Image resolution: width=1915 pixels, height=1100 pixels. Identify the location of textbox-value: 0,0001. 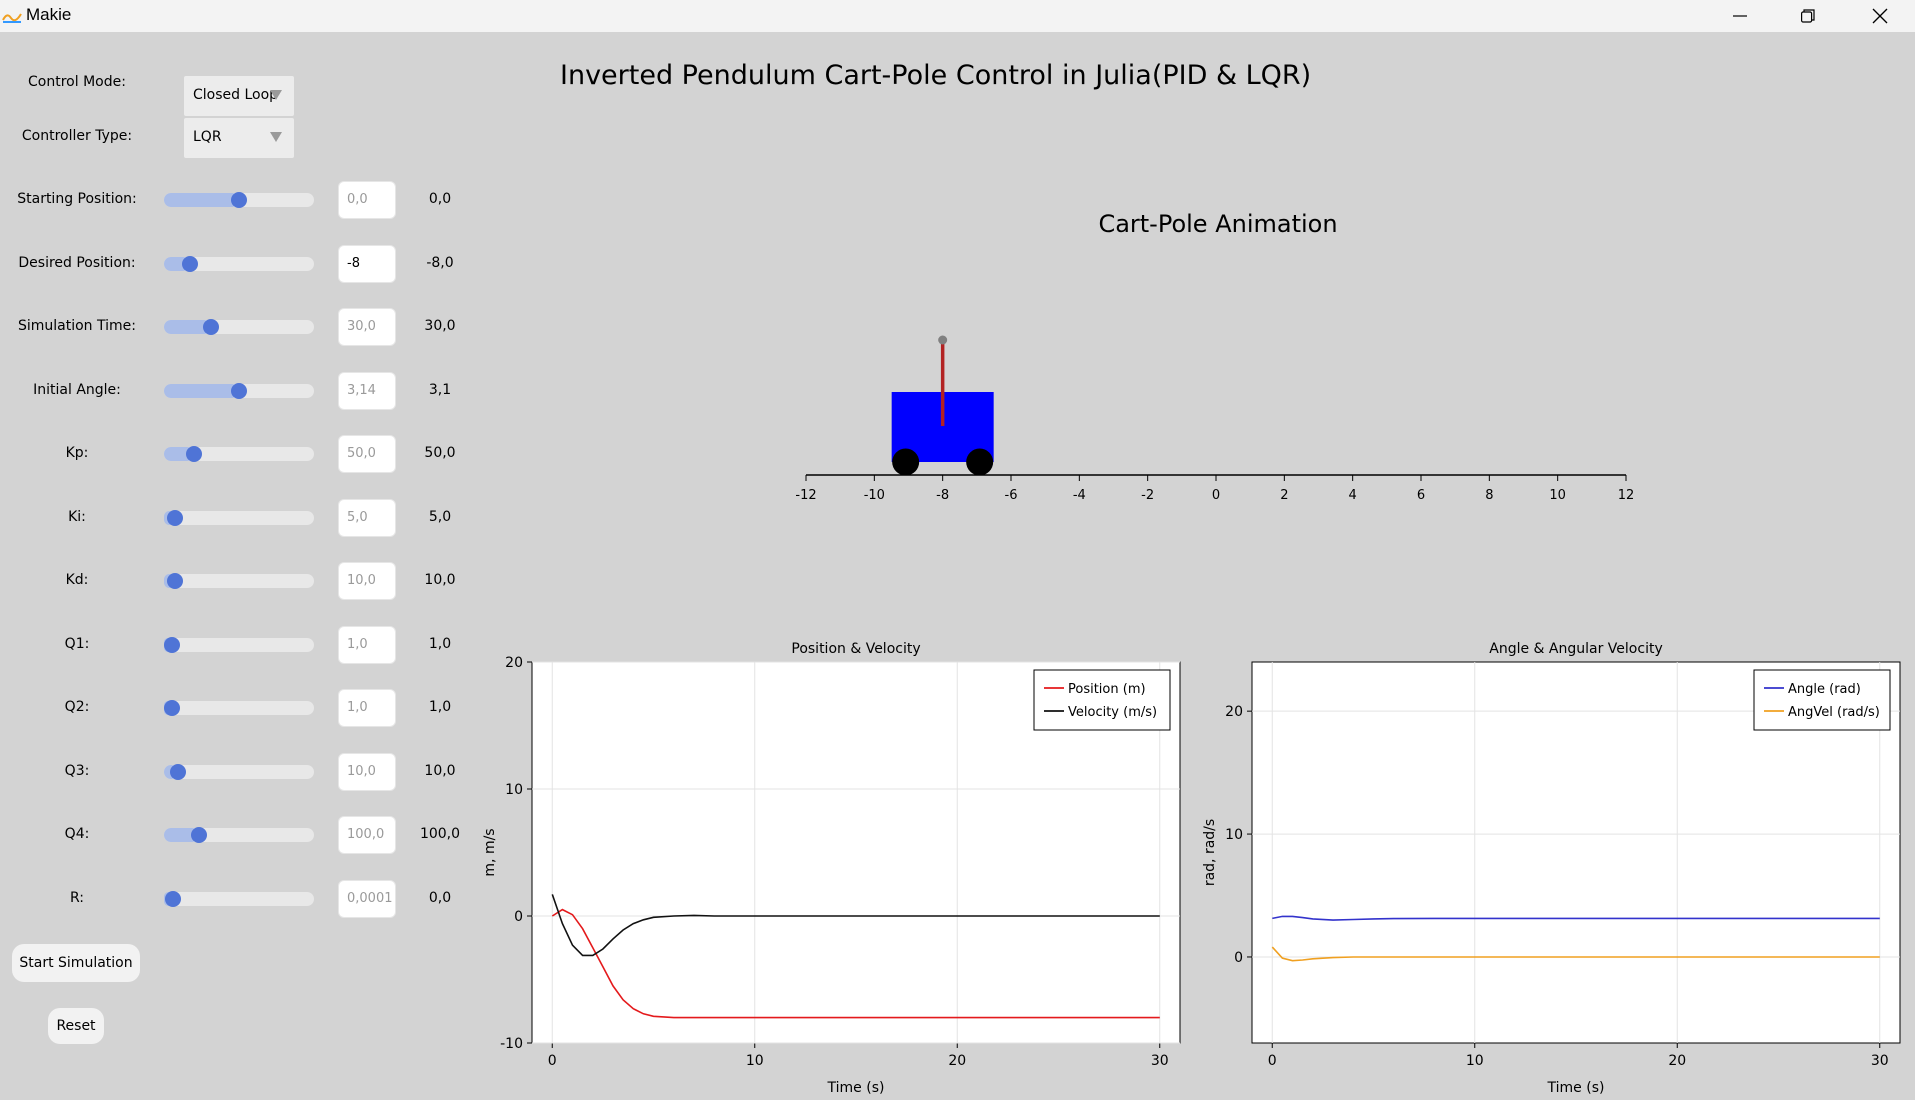
(370, 898).